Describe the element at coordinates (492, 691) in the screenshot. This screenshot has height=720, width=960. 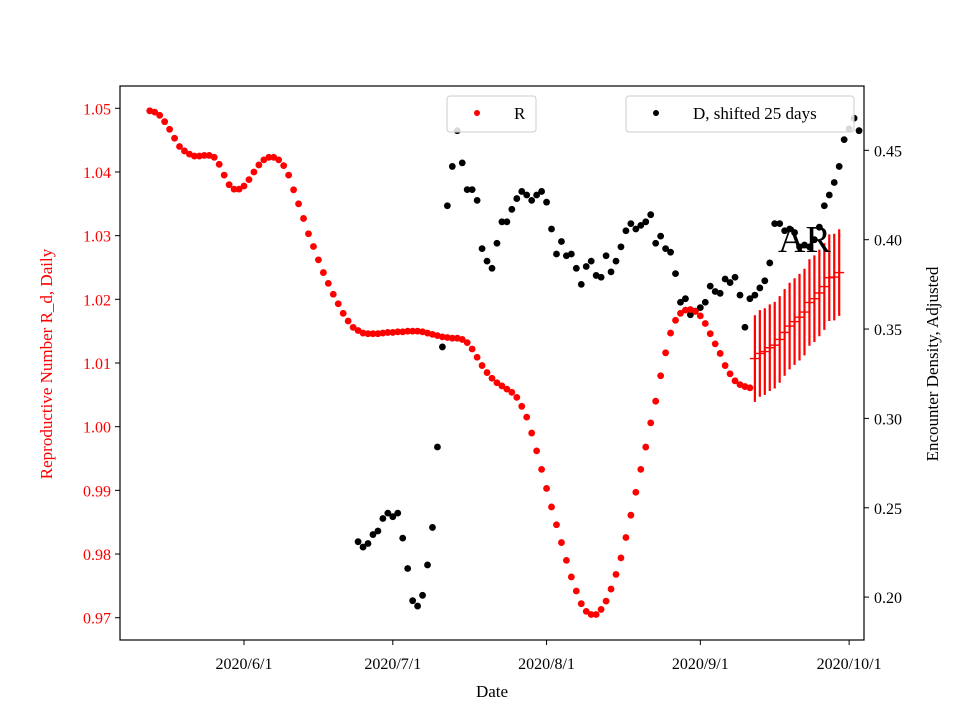
I see `x-axis-label: Date` at that location.